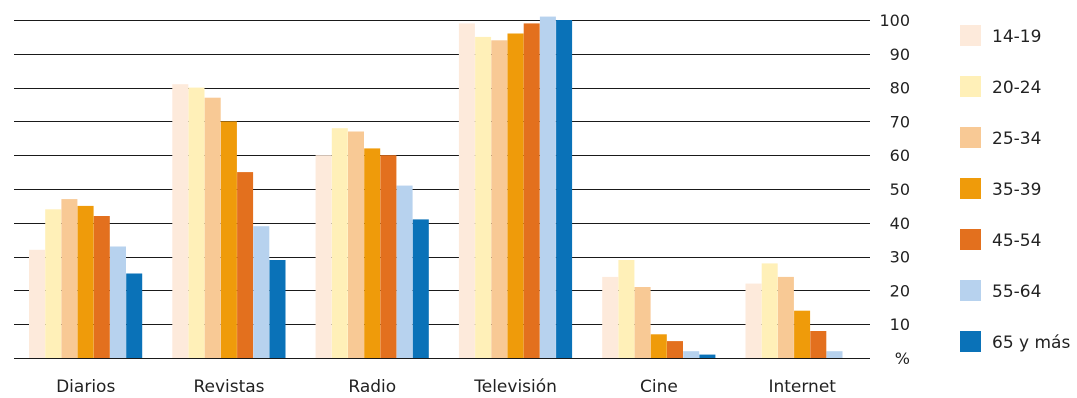  Describe the element at coordinates (466, 191) in the screenshot. I see `bar-televisión-14-19` at that location.